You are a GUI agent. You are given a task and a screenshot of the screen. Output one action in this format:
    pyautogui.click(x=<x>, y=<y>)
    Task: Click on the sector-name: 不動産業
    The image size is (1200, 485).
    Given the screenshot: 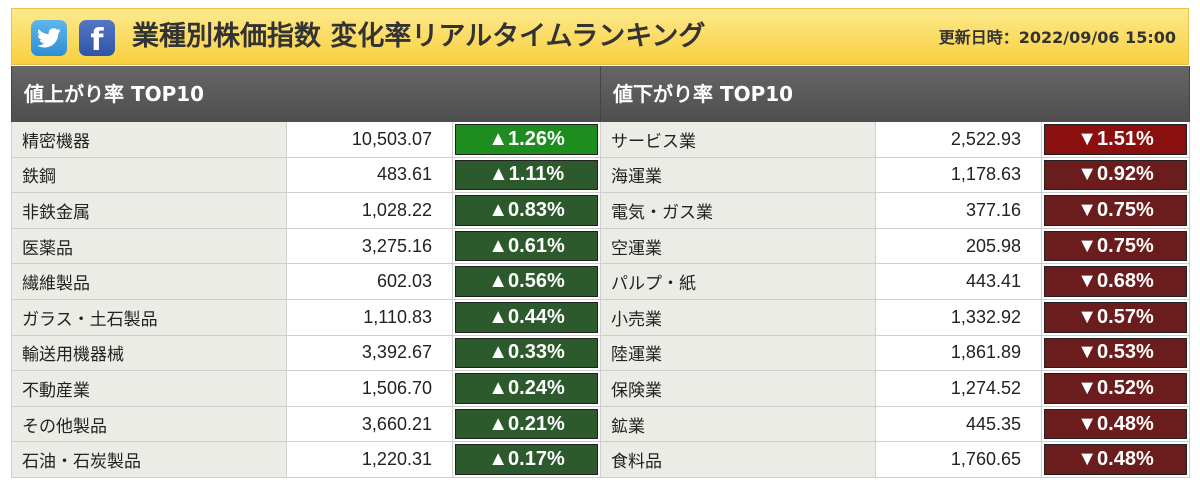 What is the action you would take?
    pyautogui.click(x=149, y=389)
    